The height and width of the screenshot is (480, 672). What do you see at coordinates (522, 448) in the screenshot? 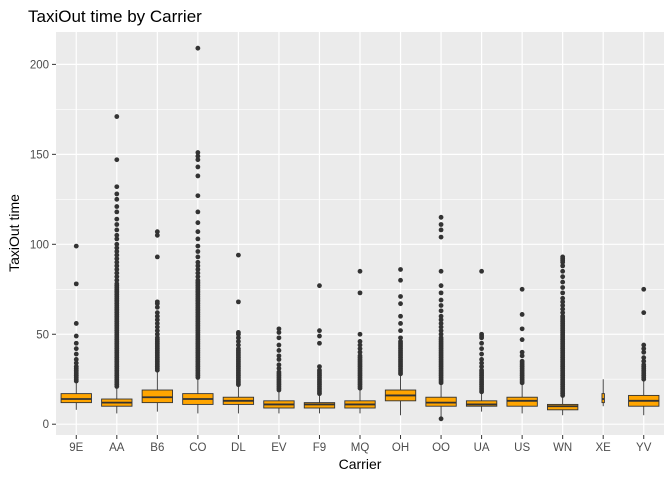
I see `x-tick-label-us: US` at bounding box center [522, 448].